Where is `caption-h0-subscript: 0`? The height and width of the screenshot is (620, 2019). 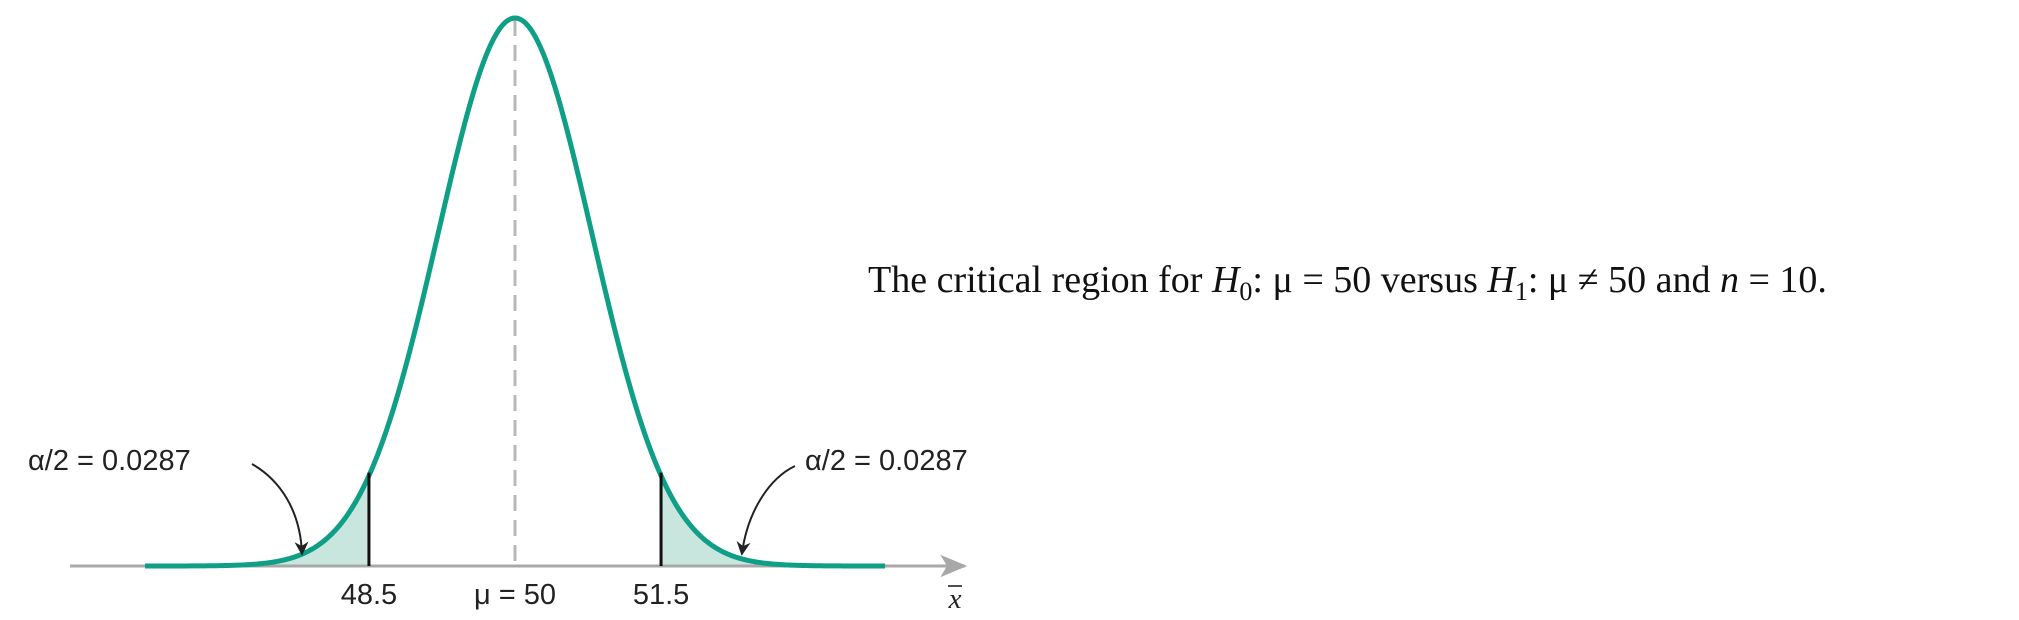 caption-h0-subscript: 0 is located at coordinates (1245, 291).